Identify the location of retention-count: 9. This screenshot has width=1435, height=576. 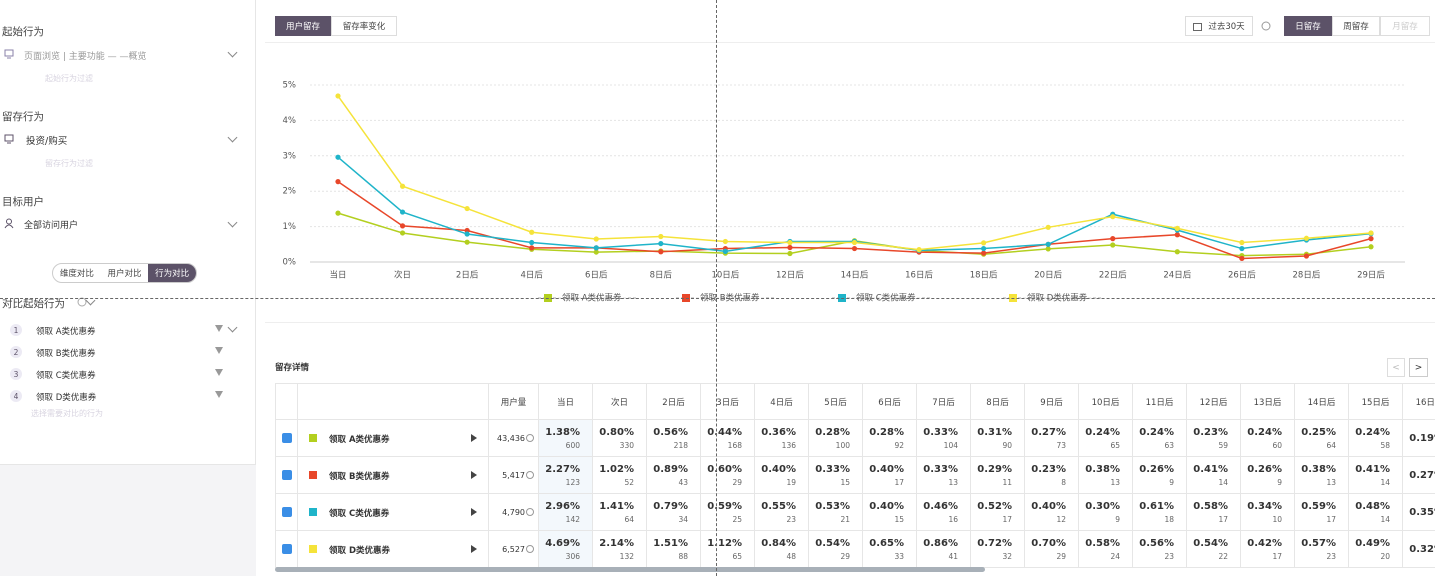
(1171, 482).